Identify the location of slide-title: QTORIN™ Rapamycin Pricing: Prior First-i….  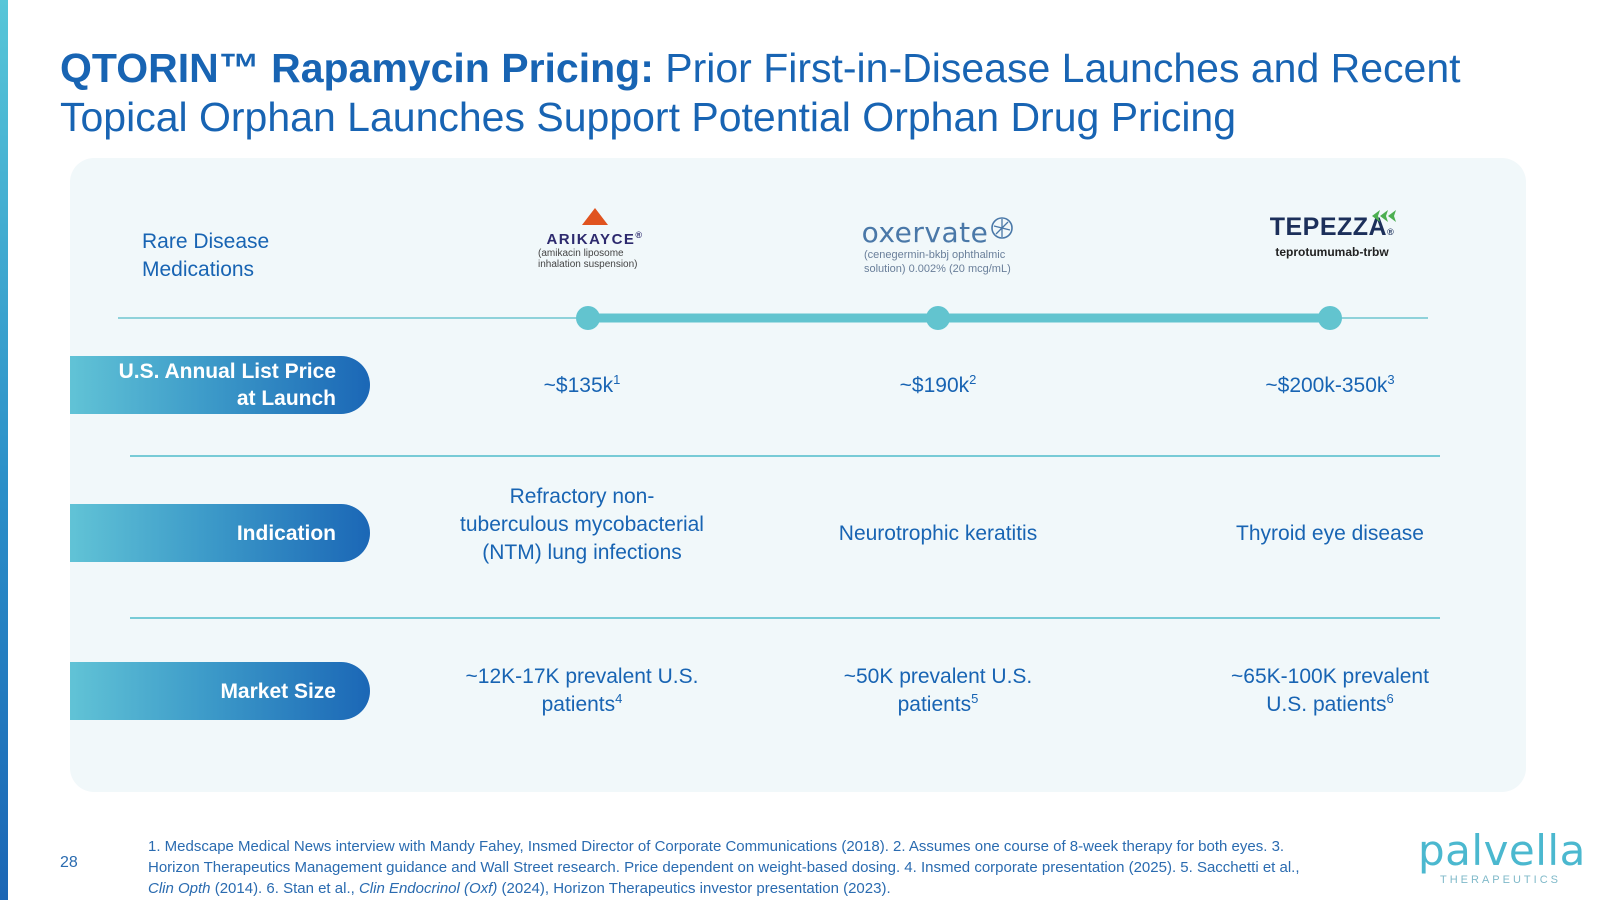
(800, 93).